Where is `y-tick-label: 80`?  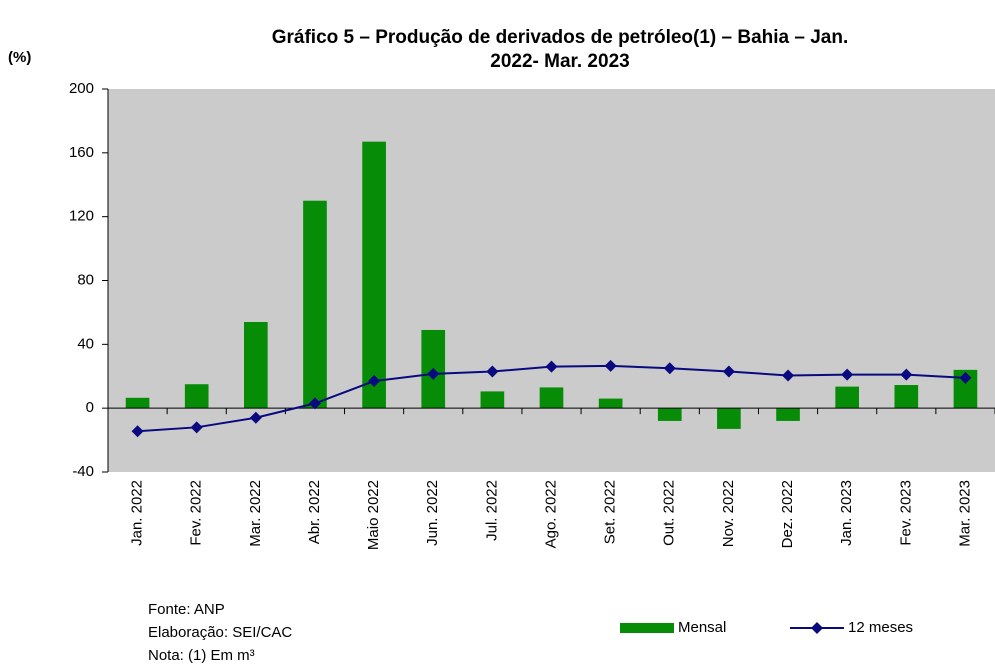
y-tick-label: 80 is located at coordinates (85, 279).